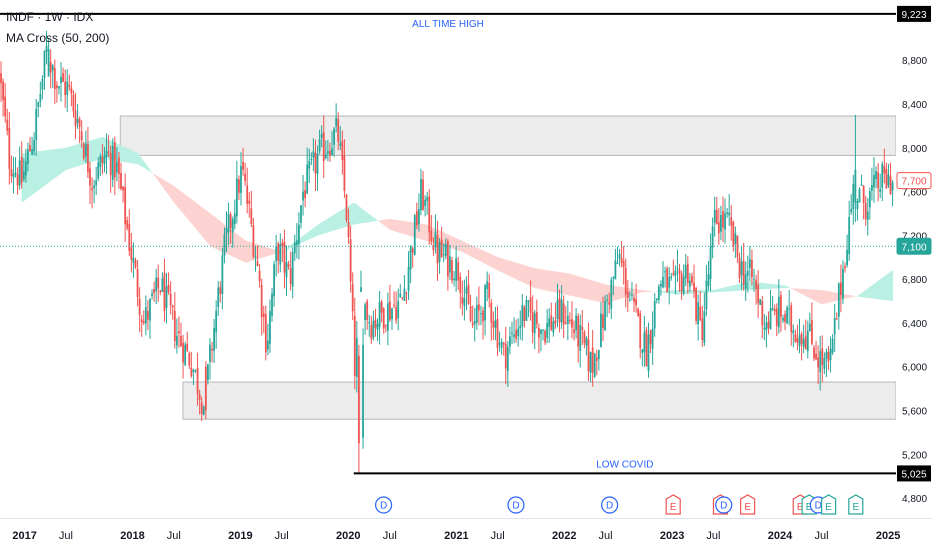 This screenshot has width=932, height=550. I want to click on resistance-zone, so click(507, 135).